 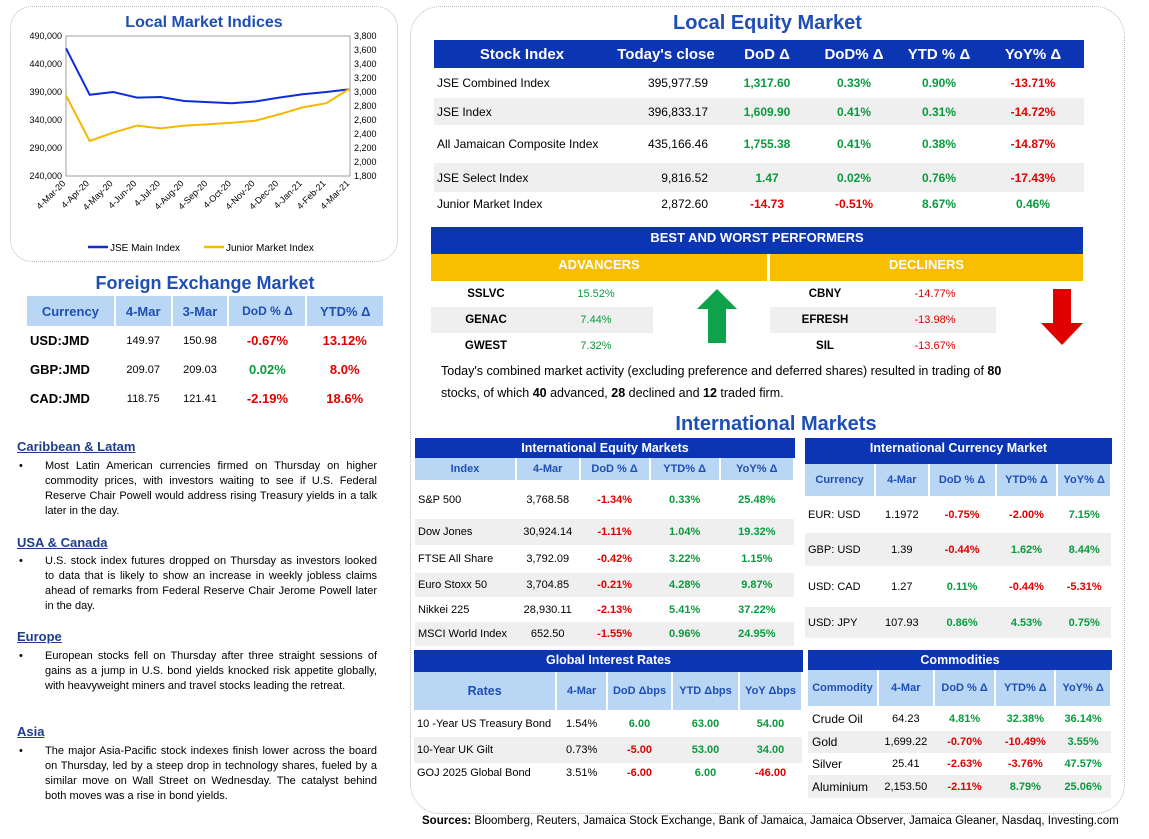 What do you see at coordinates (684, 177) in the screenshot?
I see `equity-close: 9,816.52` at bounding box center [684, 177].